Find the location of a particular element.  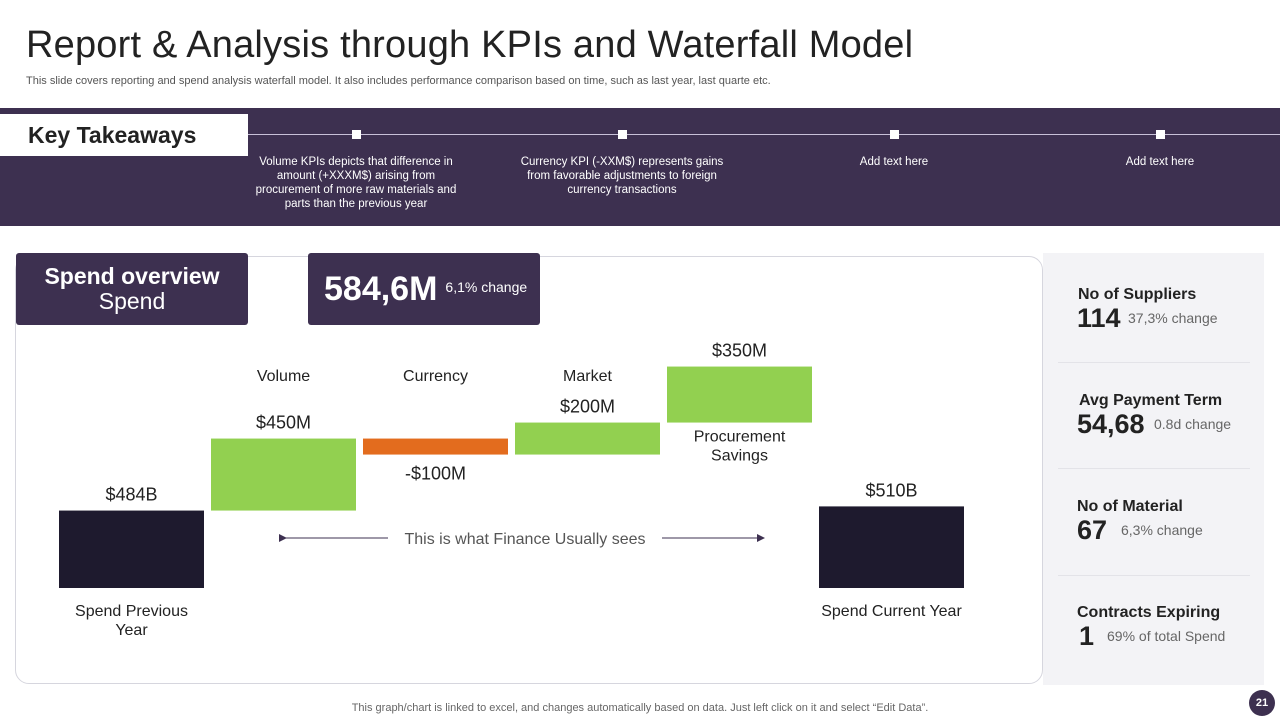

kpi-material-value: 67 is located at coordinates (1092, 530).